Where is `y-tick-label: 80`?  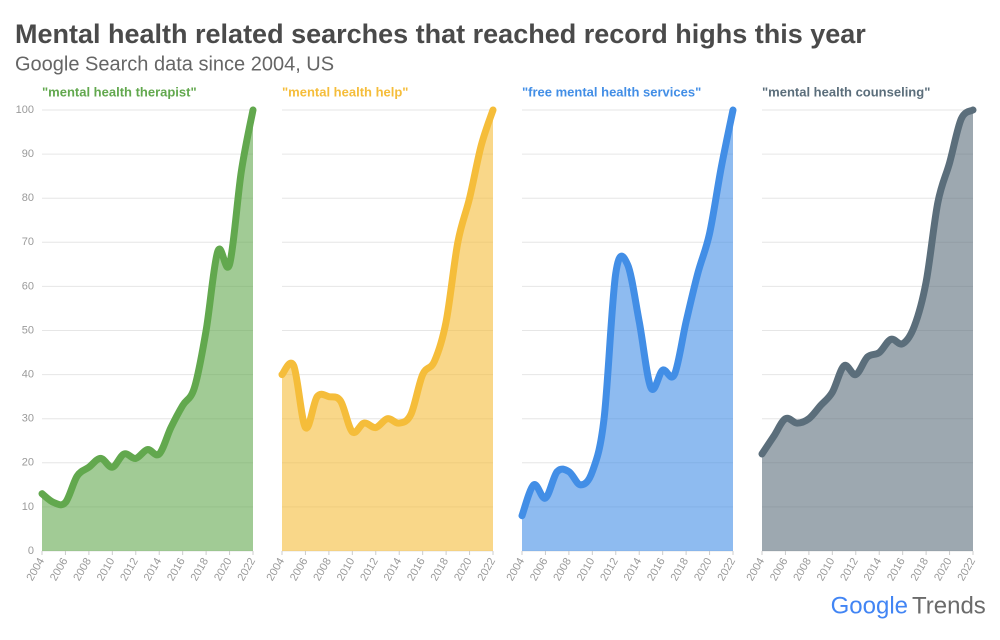
y-tick-label: 80 is located at coordinates (28, 198).